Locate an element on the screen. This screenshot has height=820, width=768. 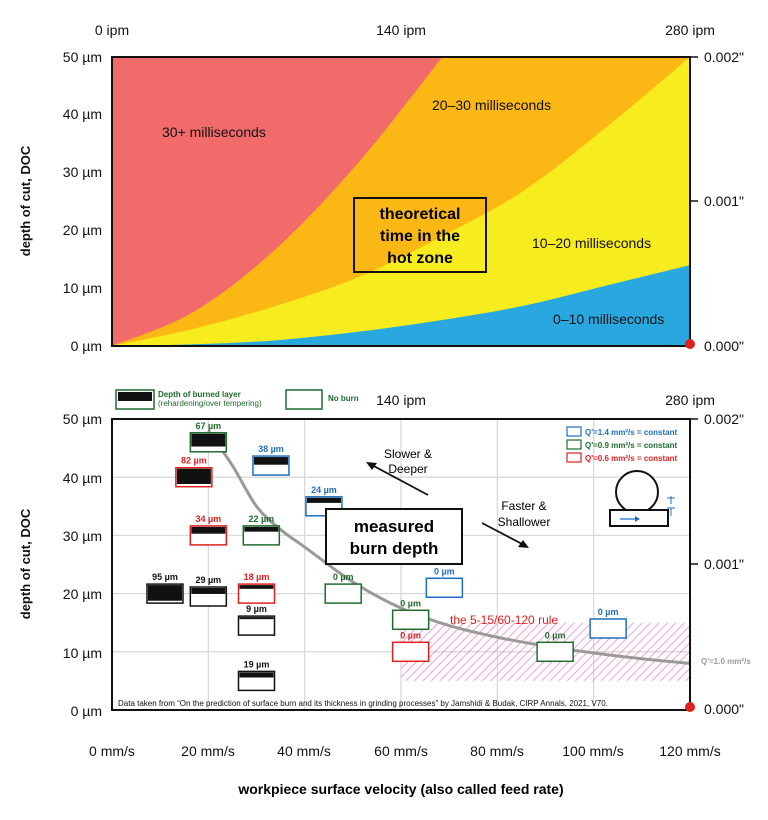
top-chart-title-line: hot zone is located at coordinates (420, 258).